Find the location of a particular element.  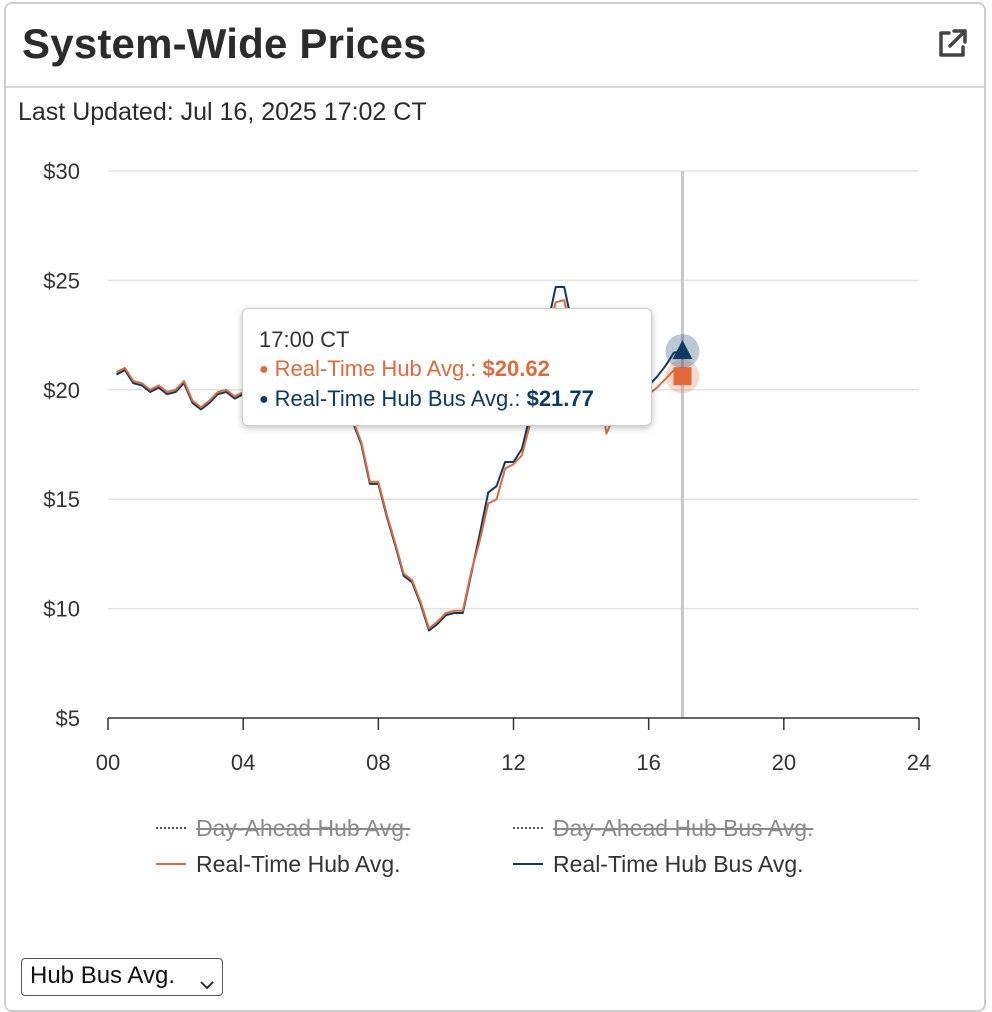

price-type-select: Hub Bus Avg. is located at coordinates (122, 977).